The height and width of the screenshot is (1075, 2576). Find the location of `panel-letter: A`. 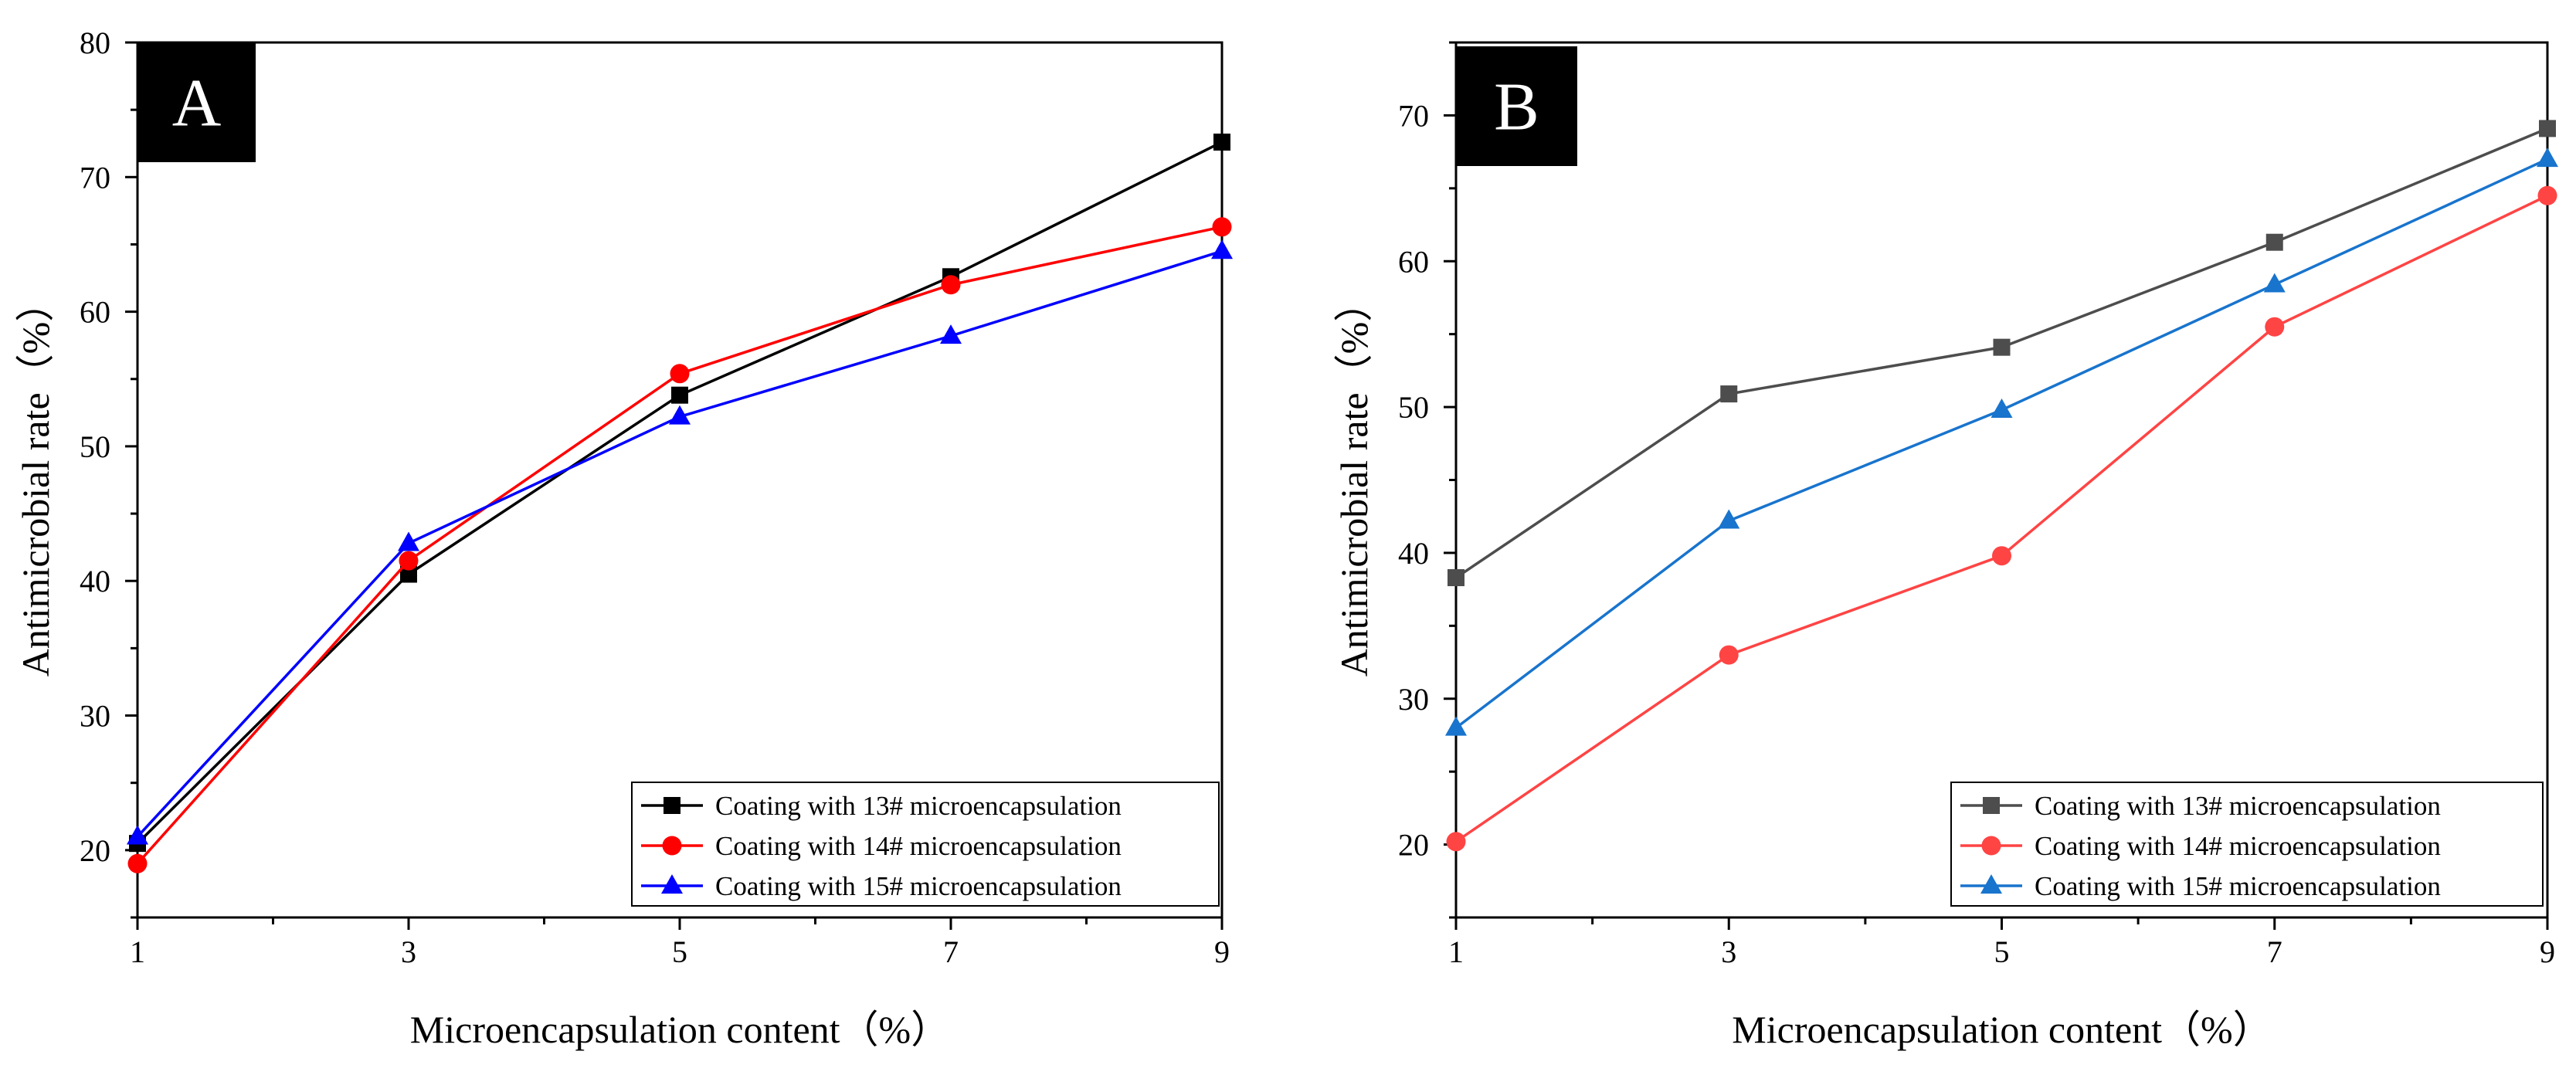

panel-letter: A is located at coordinates (197, 103).